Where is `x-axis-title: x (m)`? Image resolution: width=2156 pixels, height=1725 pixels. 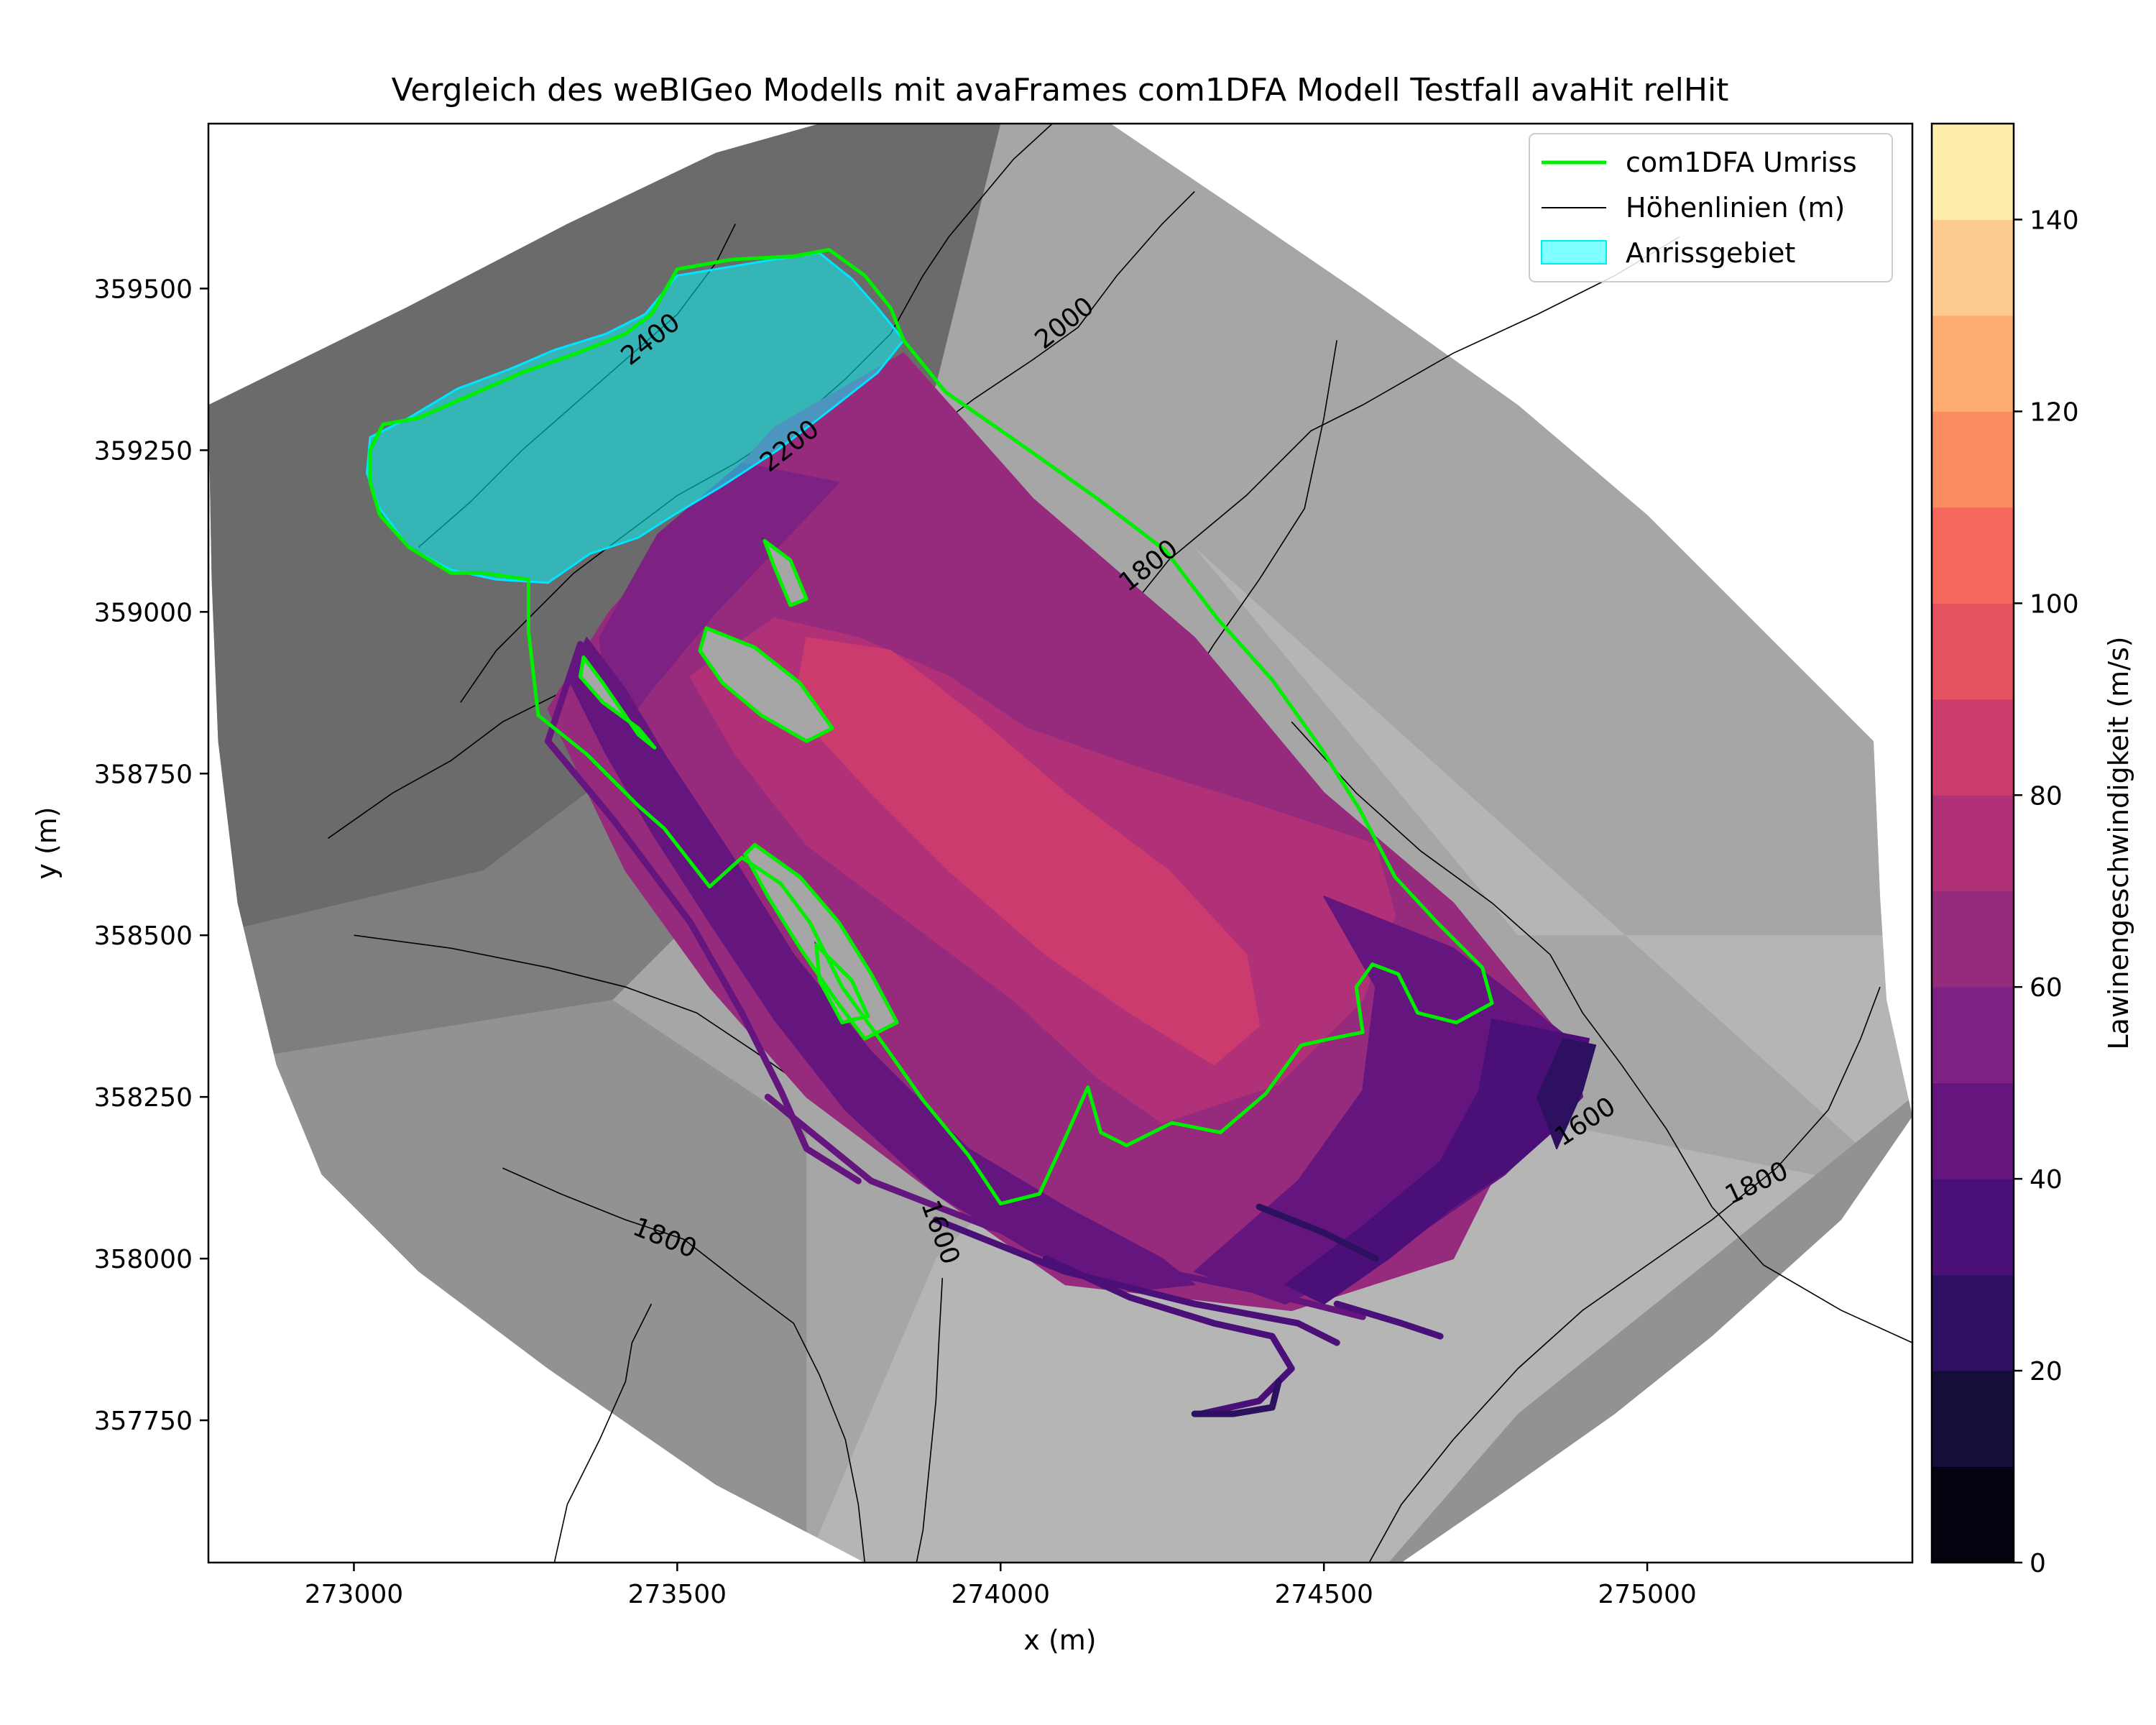
x-axis-title: x (m) is located at coordinates (1059, 1640).